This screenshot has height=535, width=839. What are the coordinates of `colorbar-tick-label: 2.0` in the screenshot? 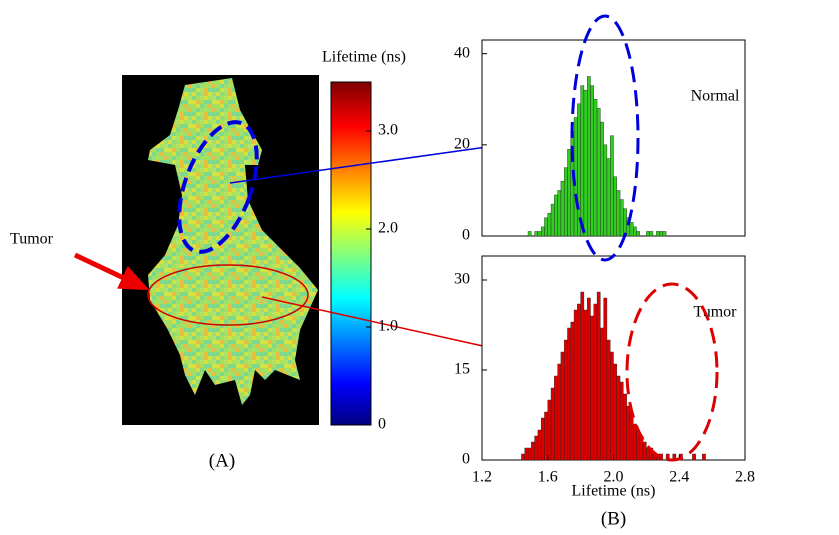 It's located at (388, 228).